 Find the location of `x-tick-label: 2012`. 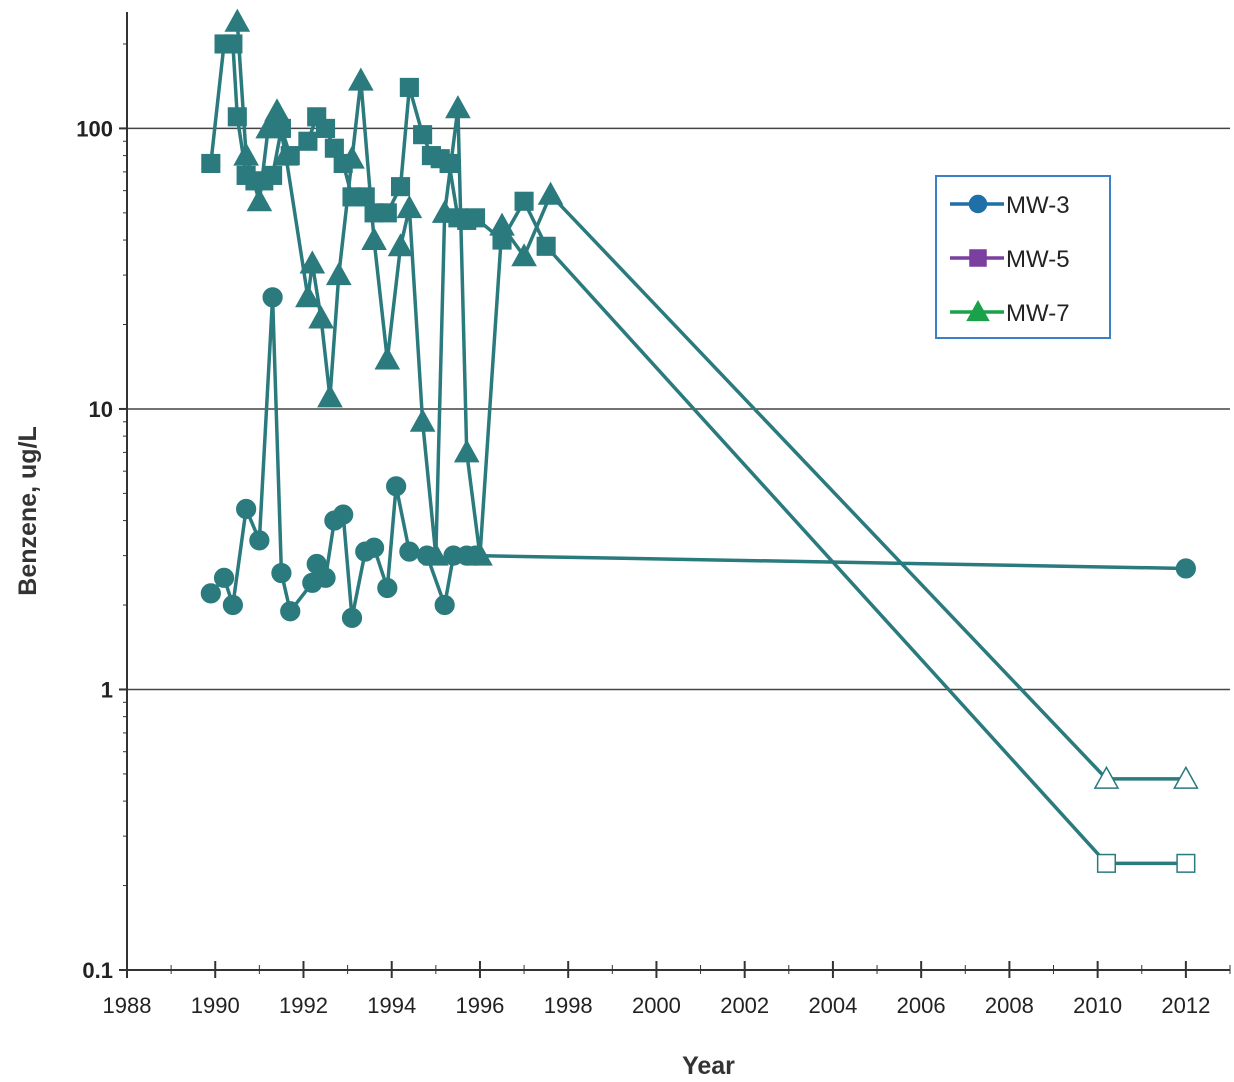

x-tick-label: 2012 is located at coordinates (1185, 1005).